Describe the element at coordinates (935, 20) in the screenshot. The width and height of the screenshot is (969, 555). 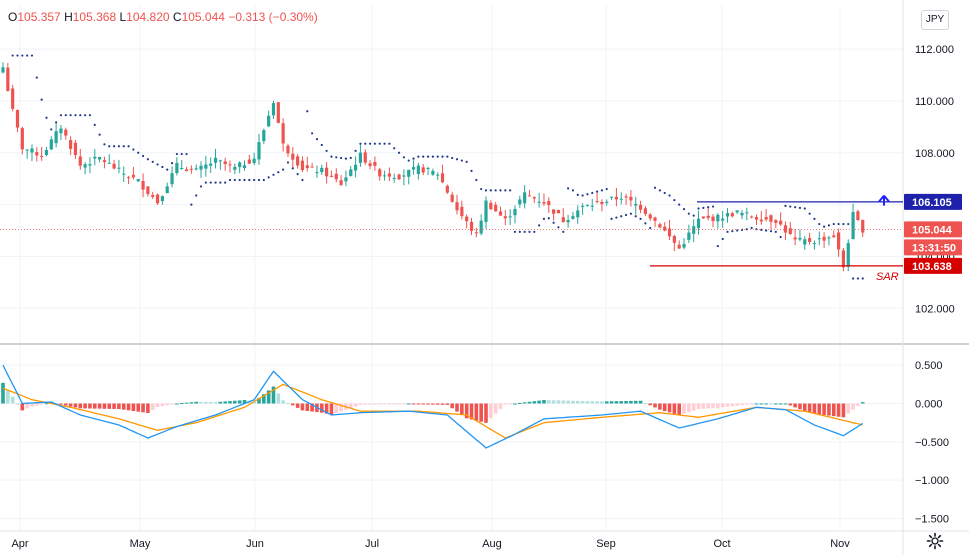
I see `currency-button: JPY` at that location.